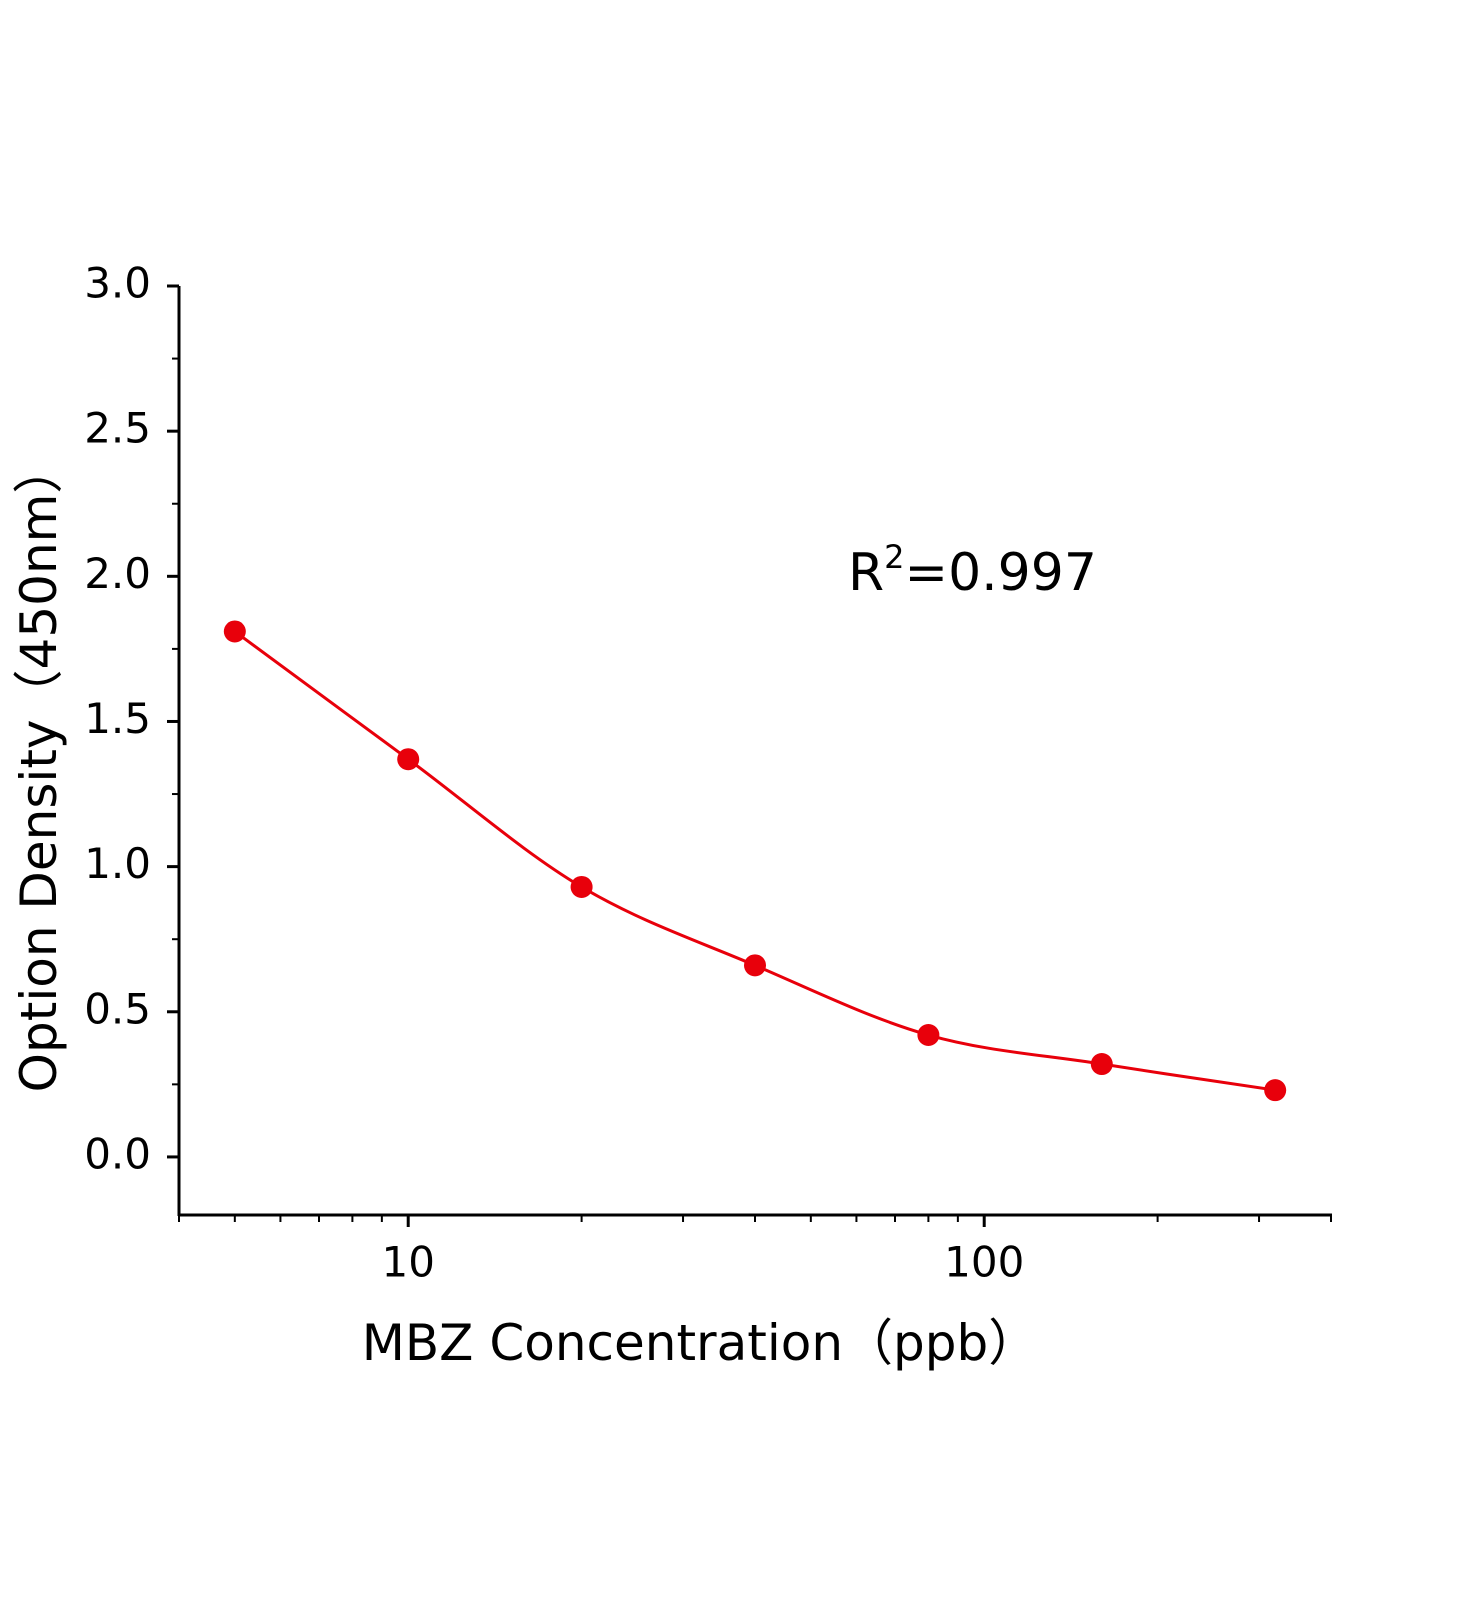 This screenshot has height=1604, width=1472. Describe the element at coordinates (117, 718) in the screenshot. I see `y-tick-label: 1.5` at that location.